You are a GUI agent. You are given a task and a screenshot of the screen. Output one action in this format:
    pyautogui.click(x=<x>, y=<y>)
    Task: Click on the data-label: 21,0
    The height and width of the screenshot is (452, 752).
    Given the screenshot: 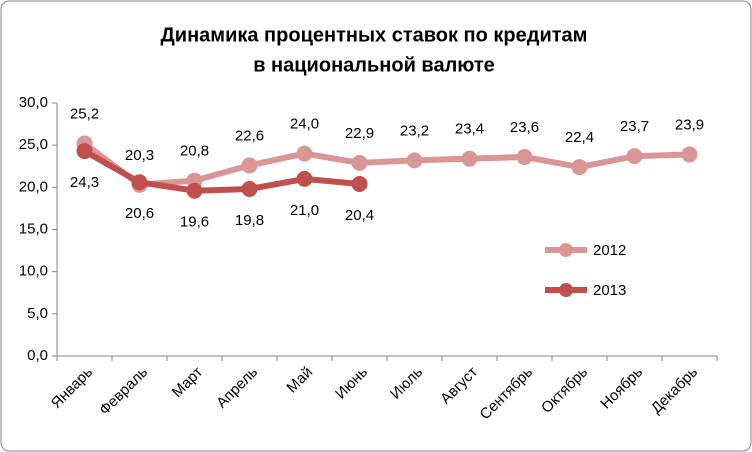 What is the action you would take?
    pyautogui.click(x=304, y=210)
    